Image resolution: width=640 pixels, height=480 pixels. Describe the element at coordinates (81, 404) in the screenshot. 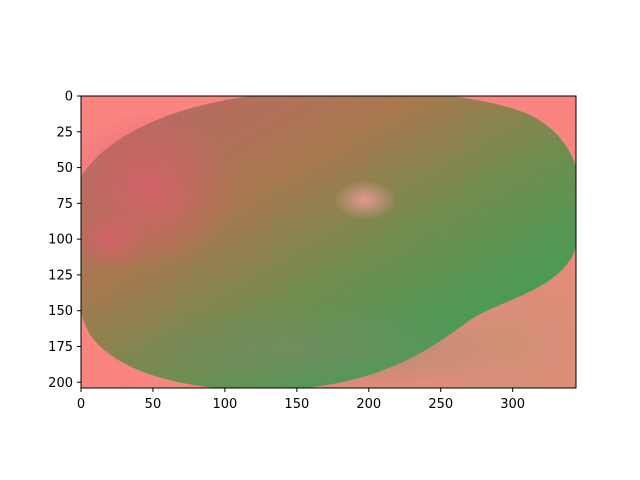

I see `x-tick-label: 0` at that location.